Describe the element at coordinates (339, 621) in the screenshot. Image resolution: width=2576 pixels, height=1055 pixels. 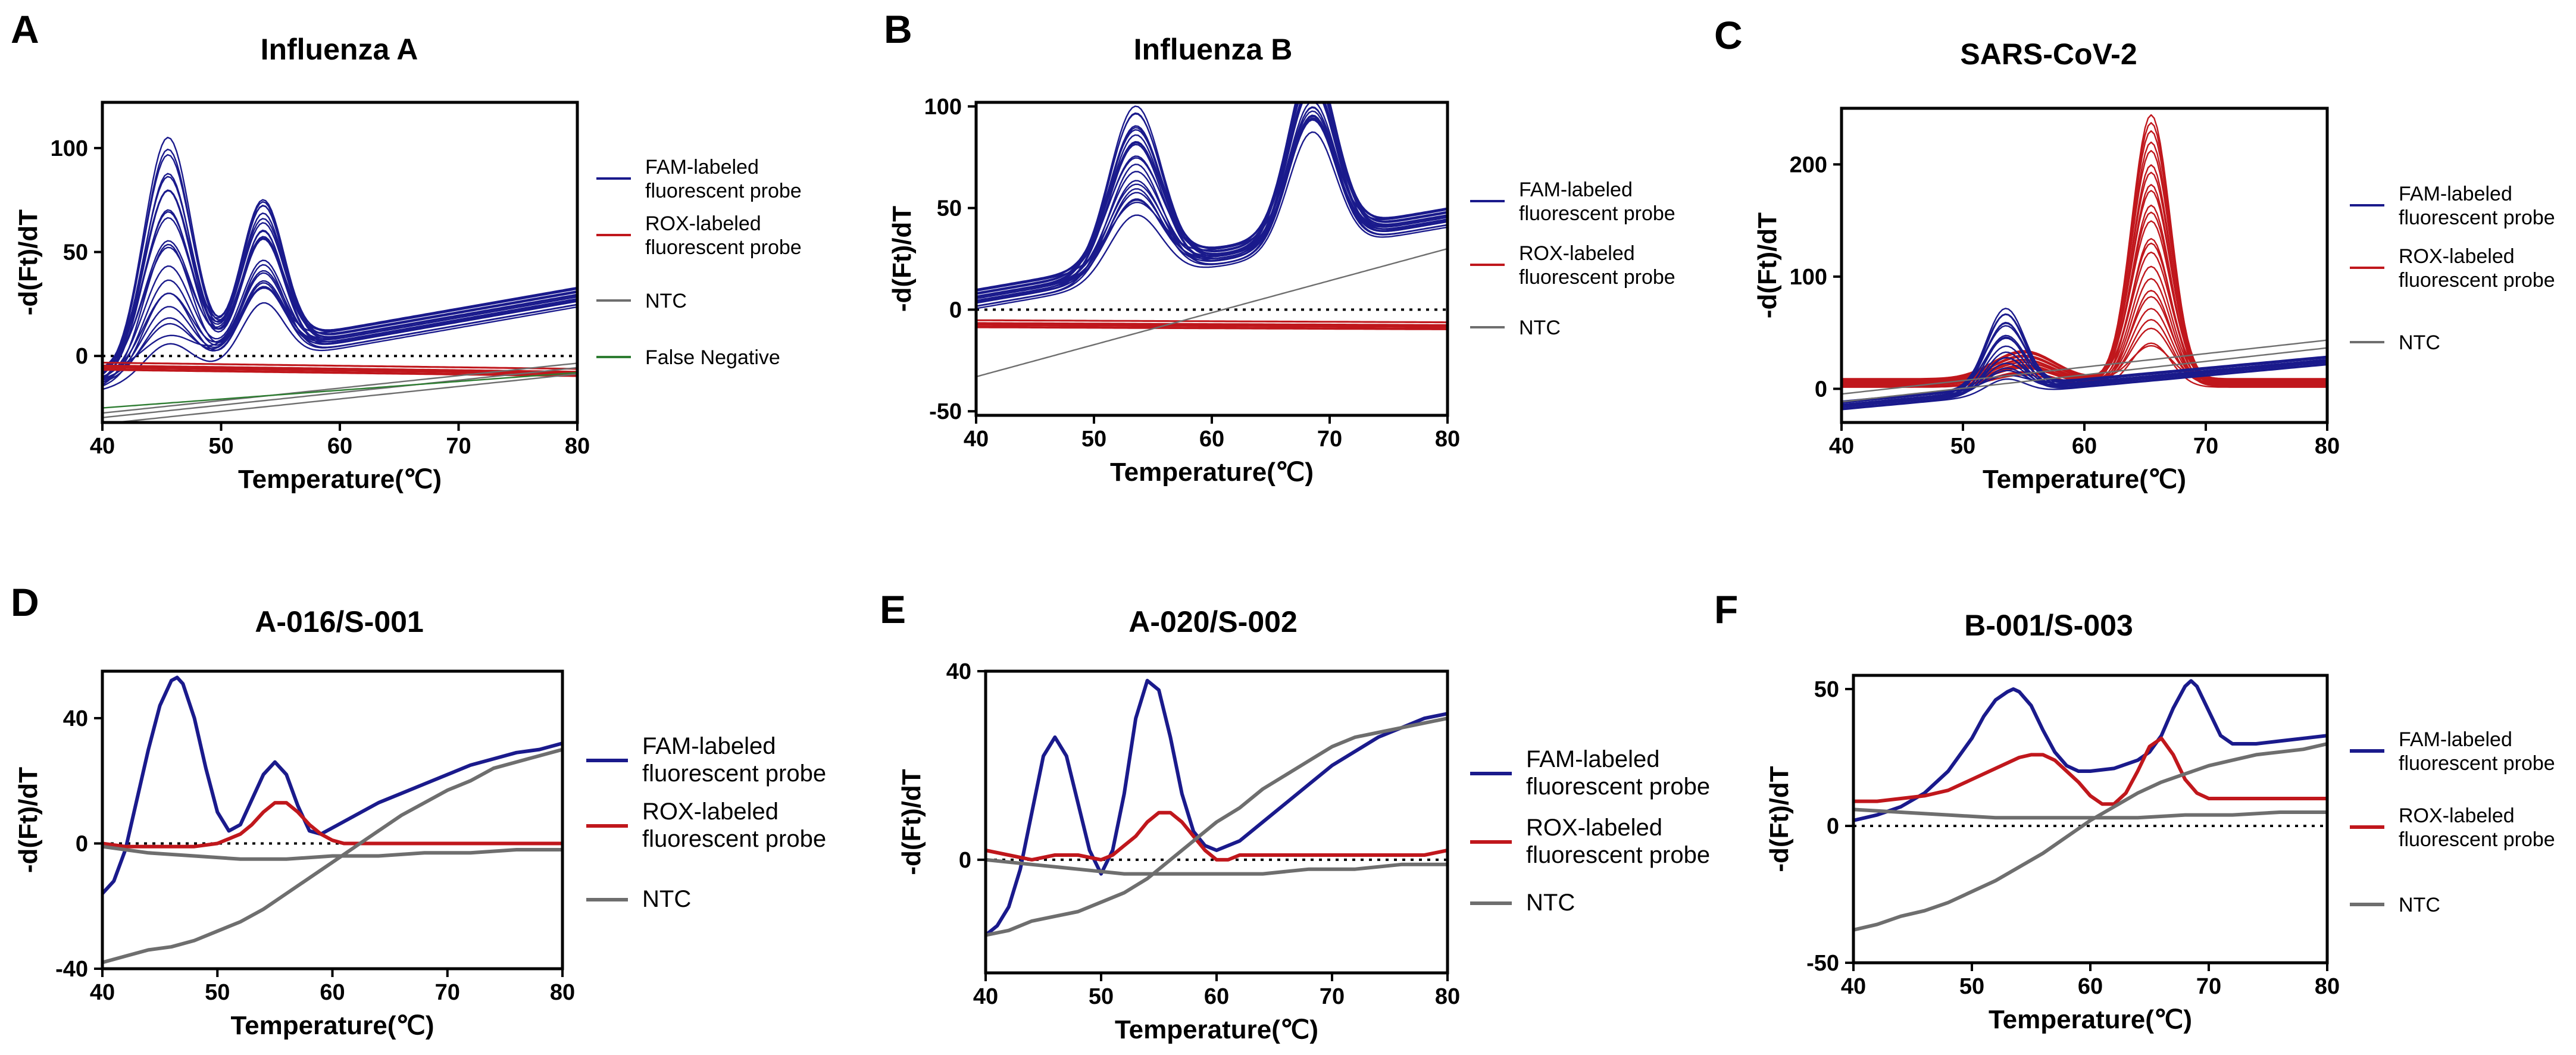
I see `chart-title: A-016/S-001` at that location.